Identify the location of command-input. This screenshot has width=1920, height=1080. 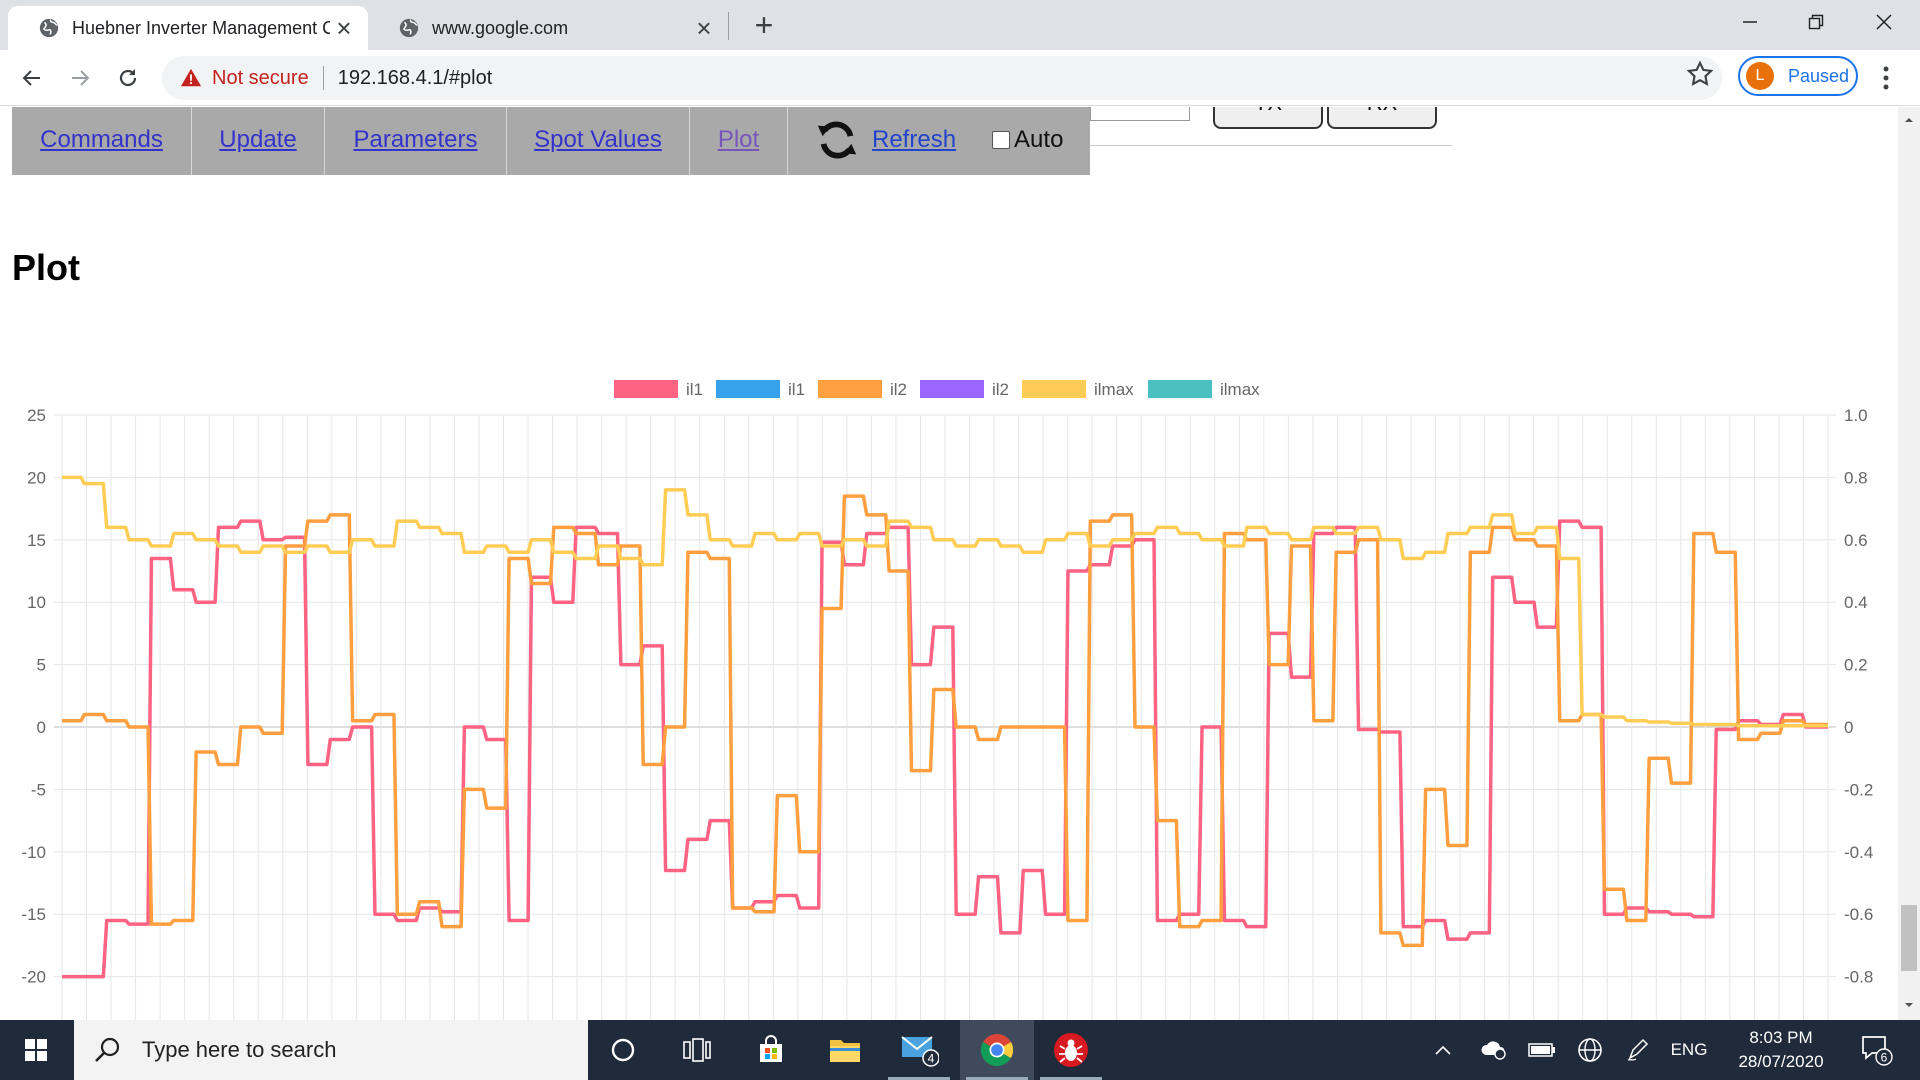
(1140, 114).